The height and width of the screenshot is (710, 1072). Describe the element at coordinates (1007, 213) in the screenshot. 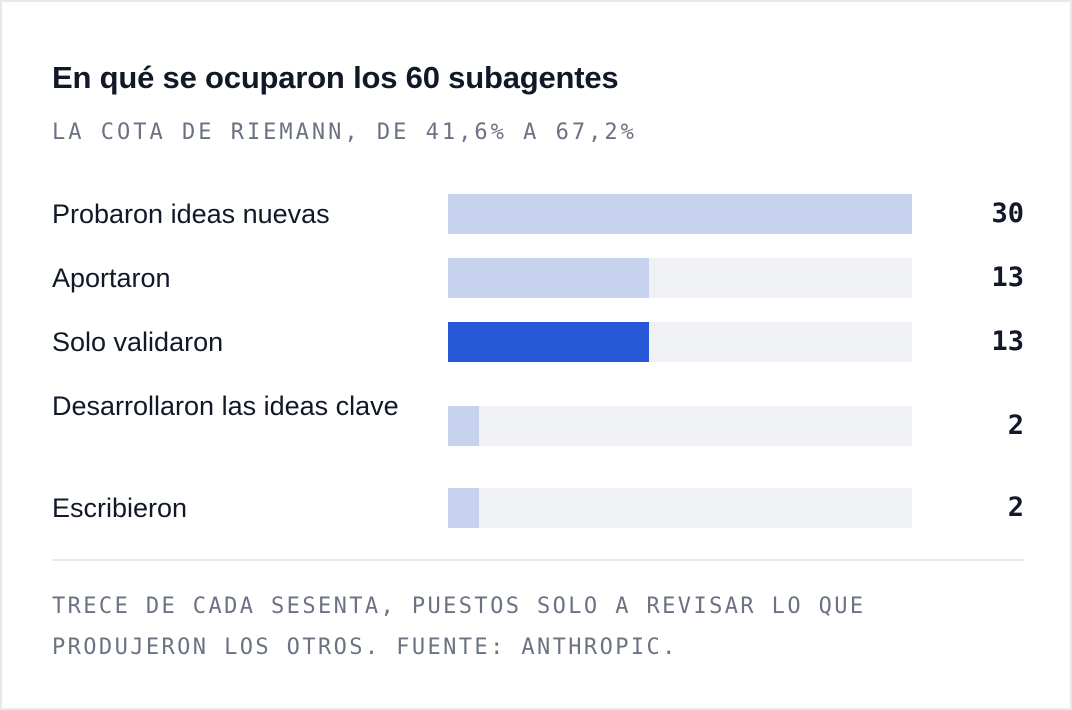

I see `bar-value-label: 30` at that location.